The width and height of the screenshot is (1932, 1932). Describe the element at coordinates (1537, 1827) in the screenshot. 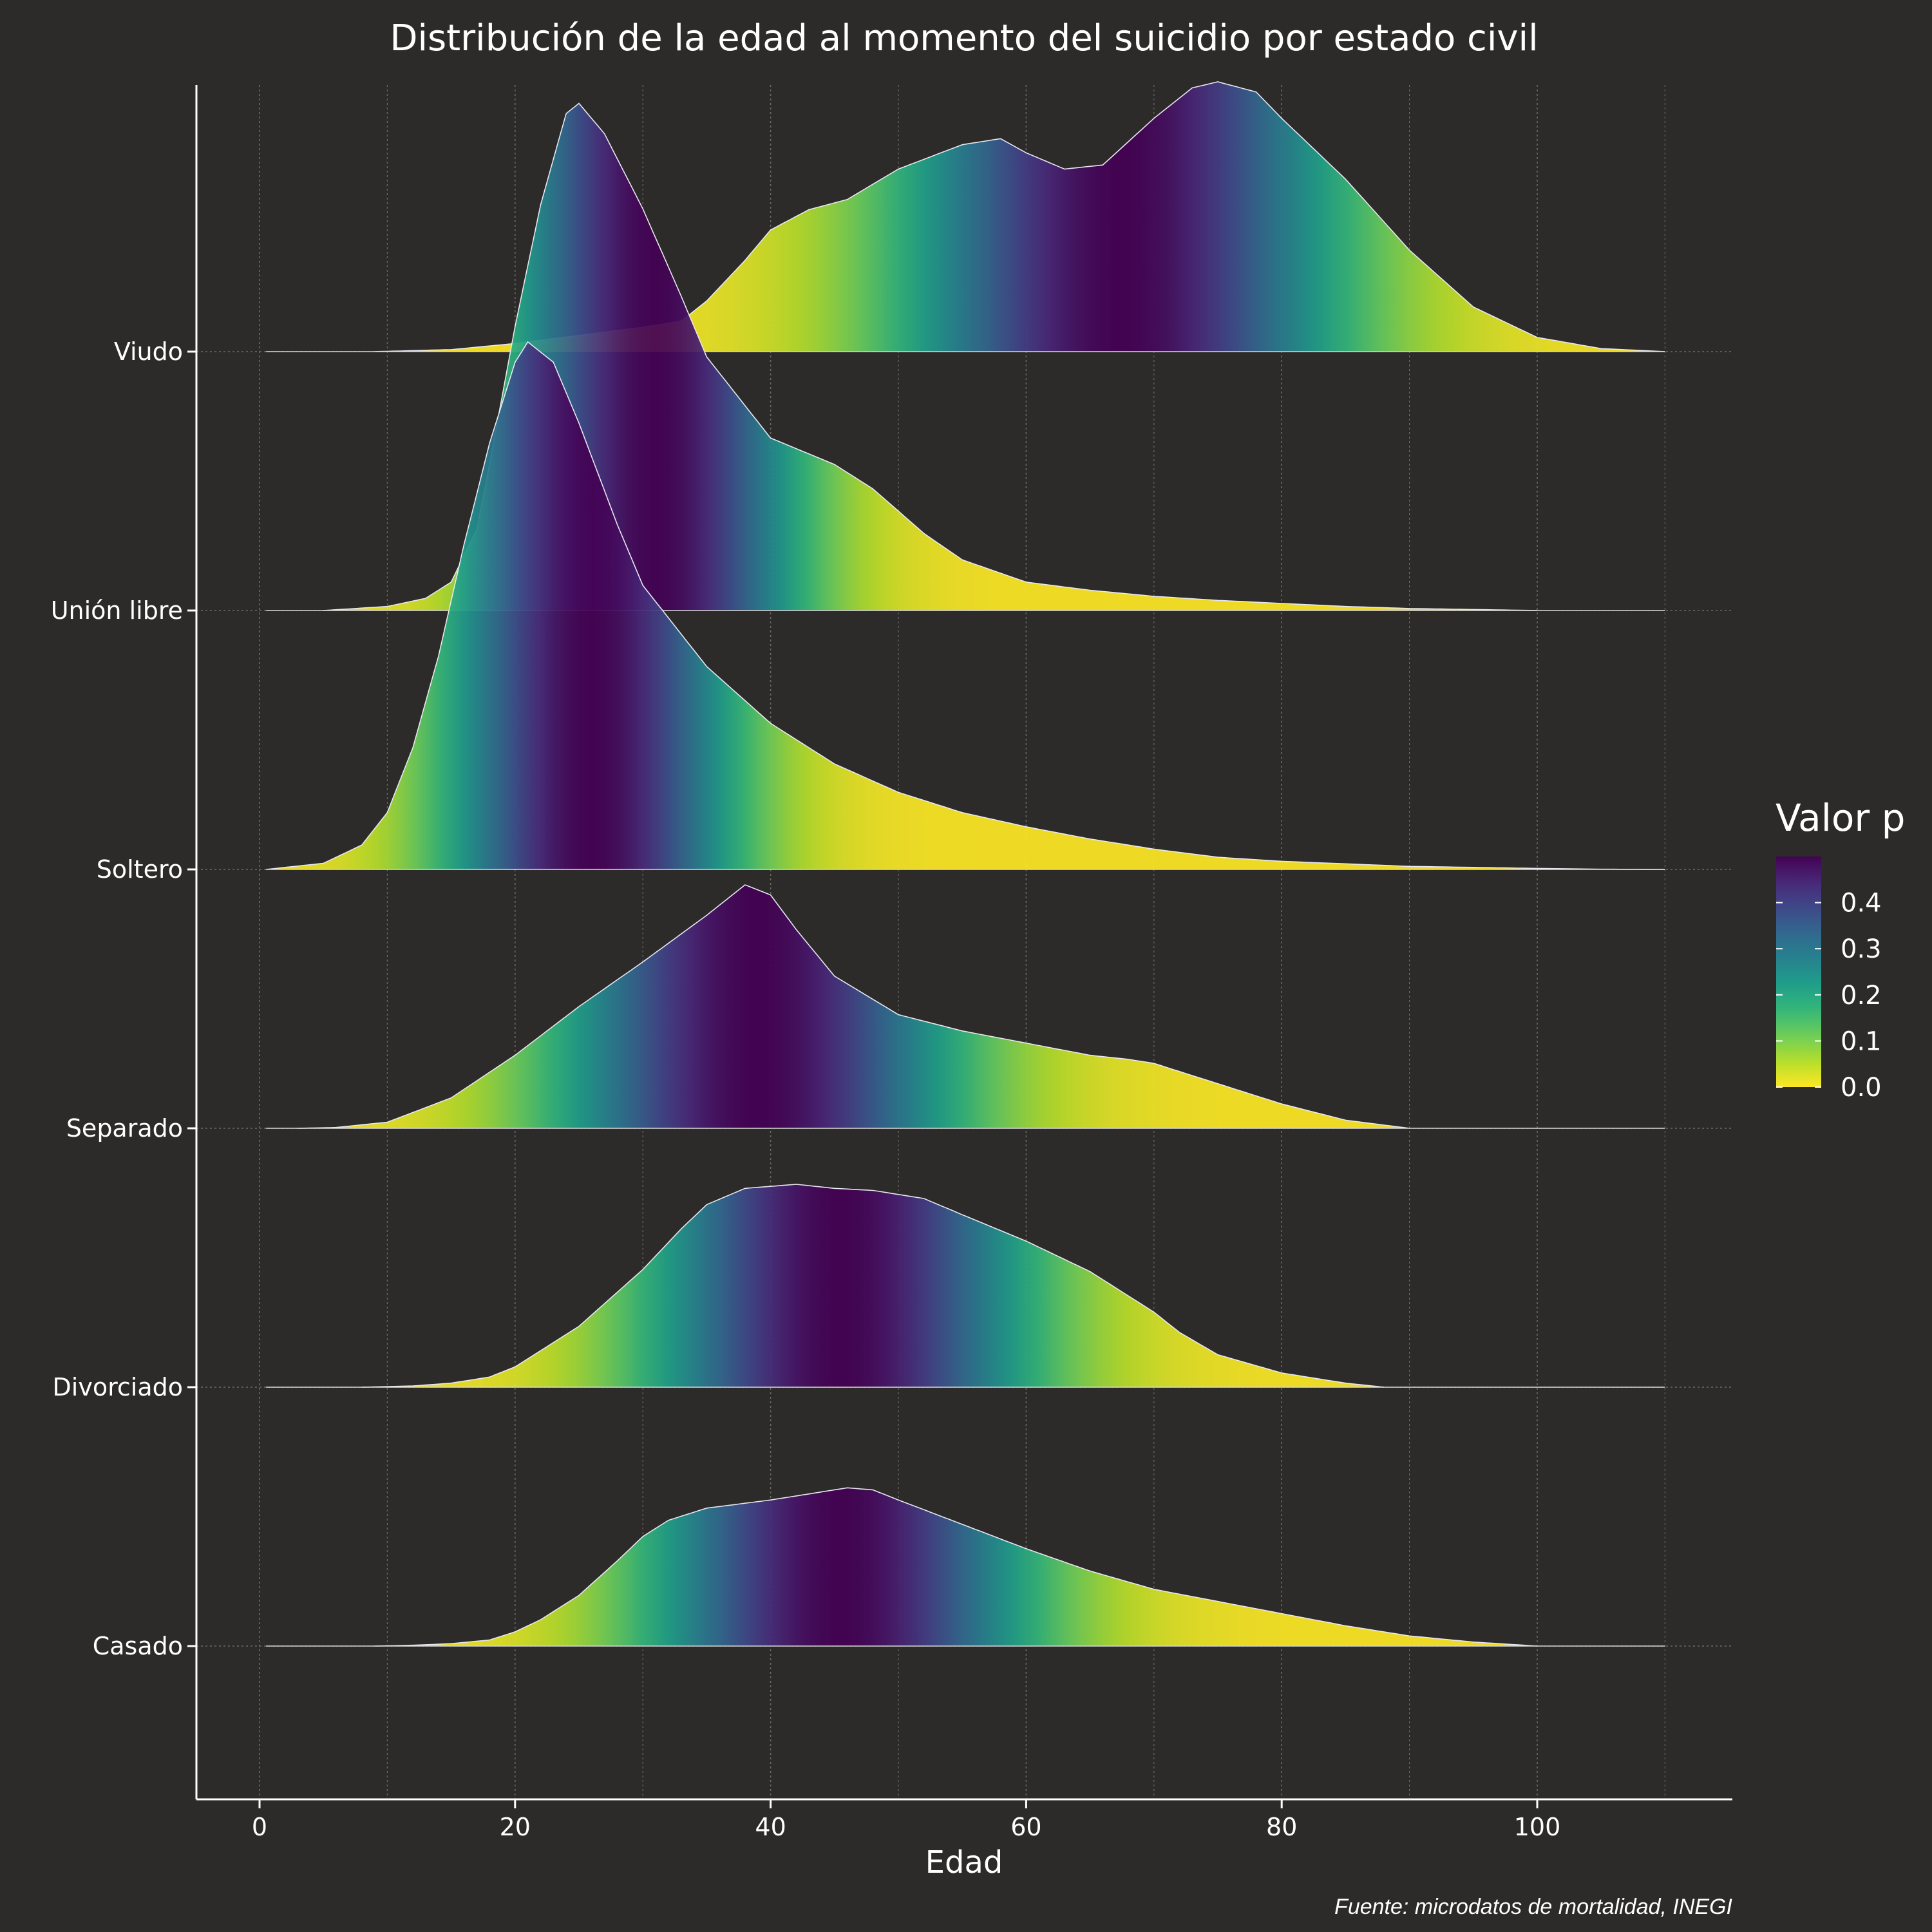

I see `x-tick-label: 100` at that location.